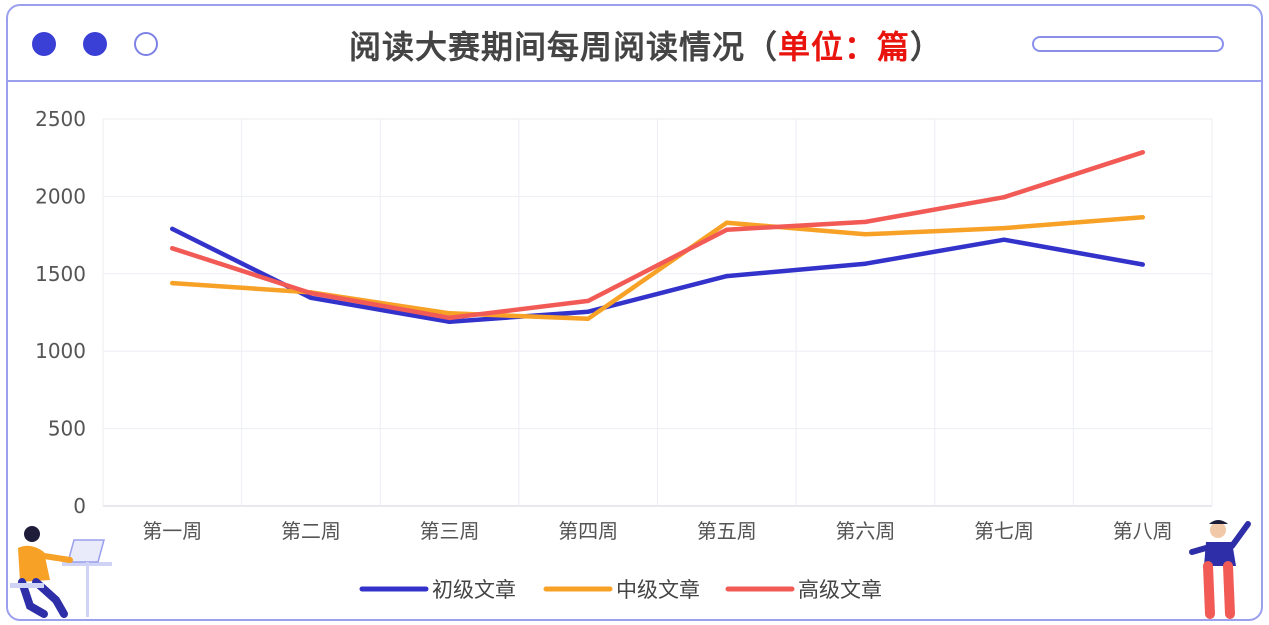  I want to click on x-tick-label: 第五周, so click(727, 531).